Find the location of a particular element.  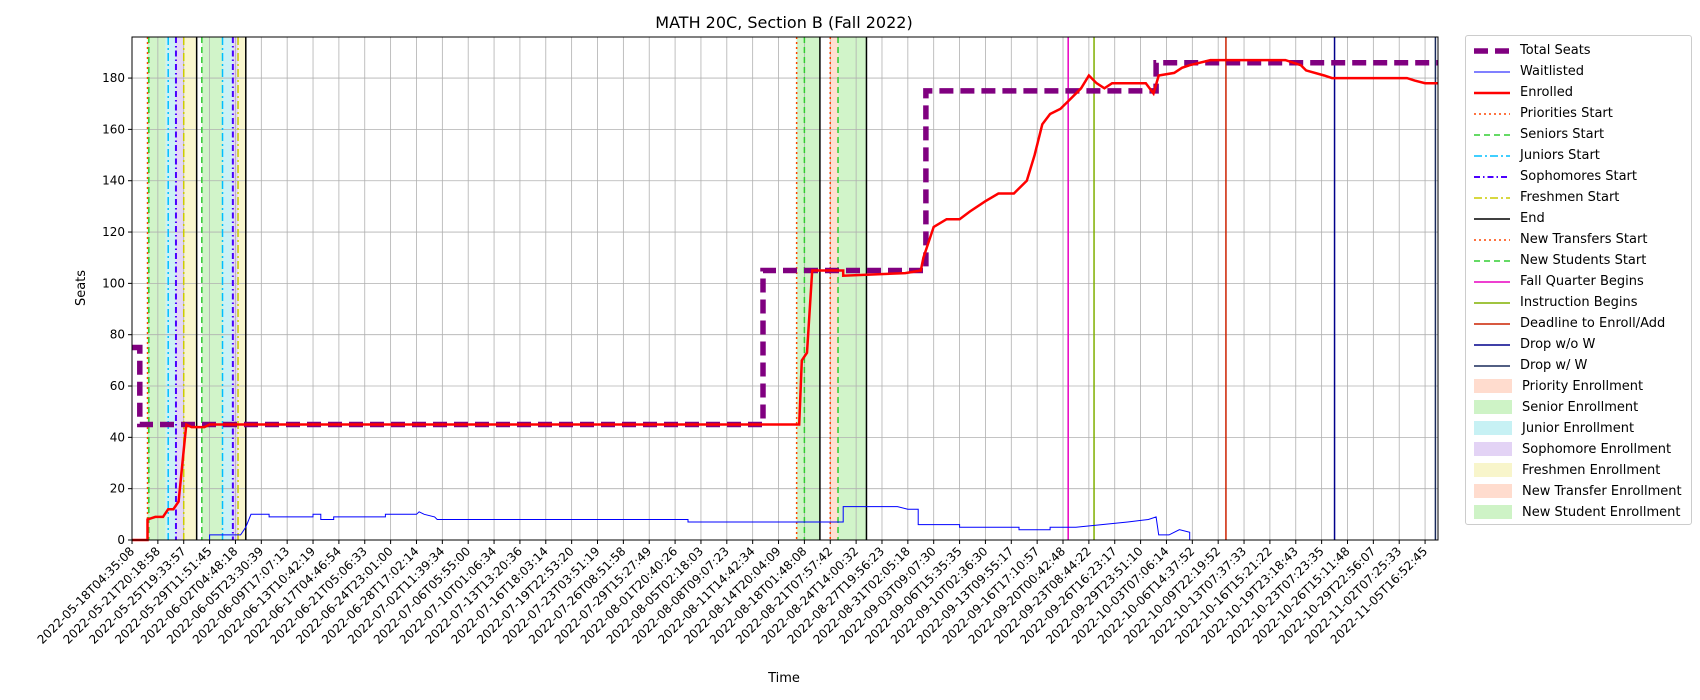

legend-item: Fall Quarter Begins is located at coordinates (1559, 281).